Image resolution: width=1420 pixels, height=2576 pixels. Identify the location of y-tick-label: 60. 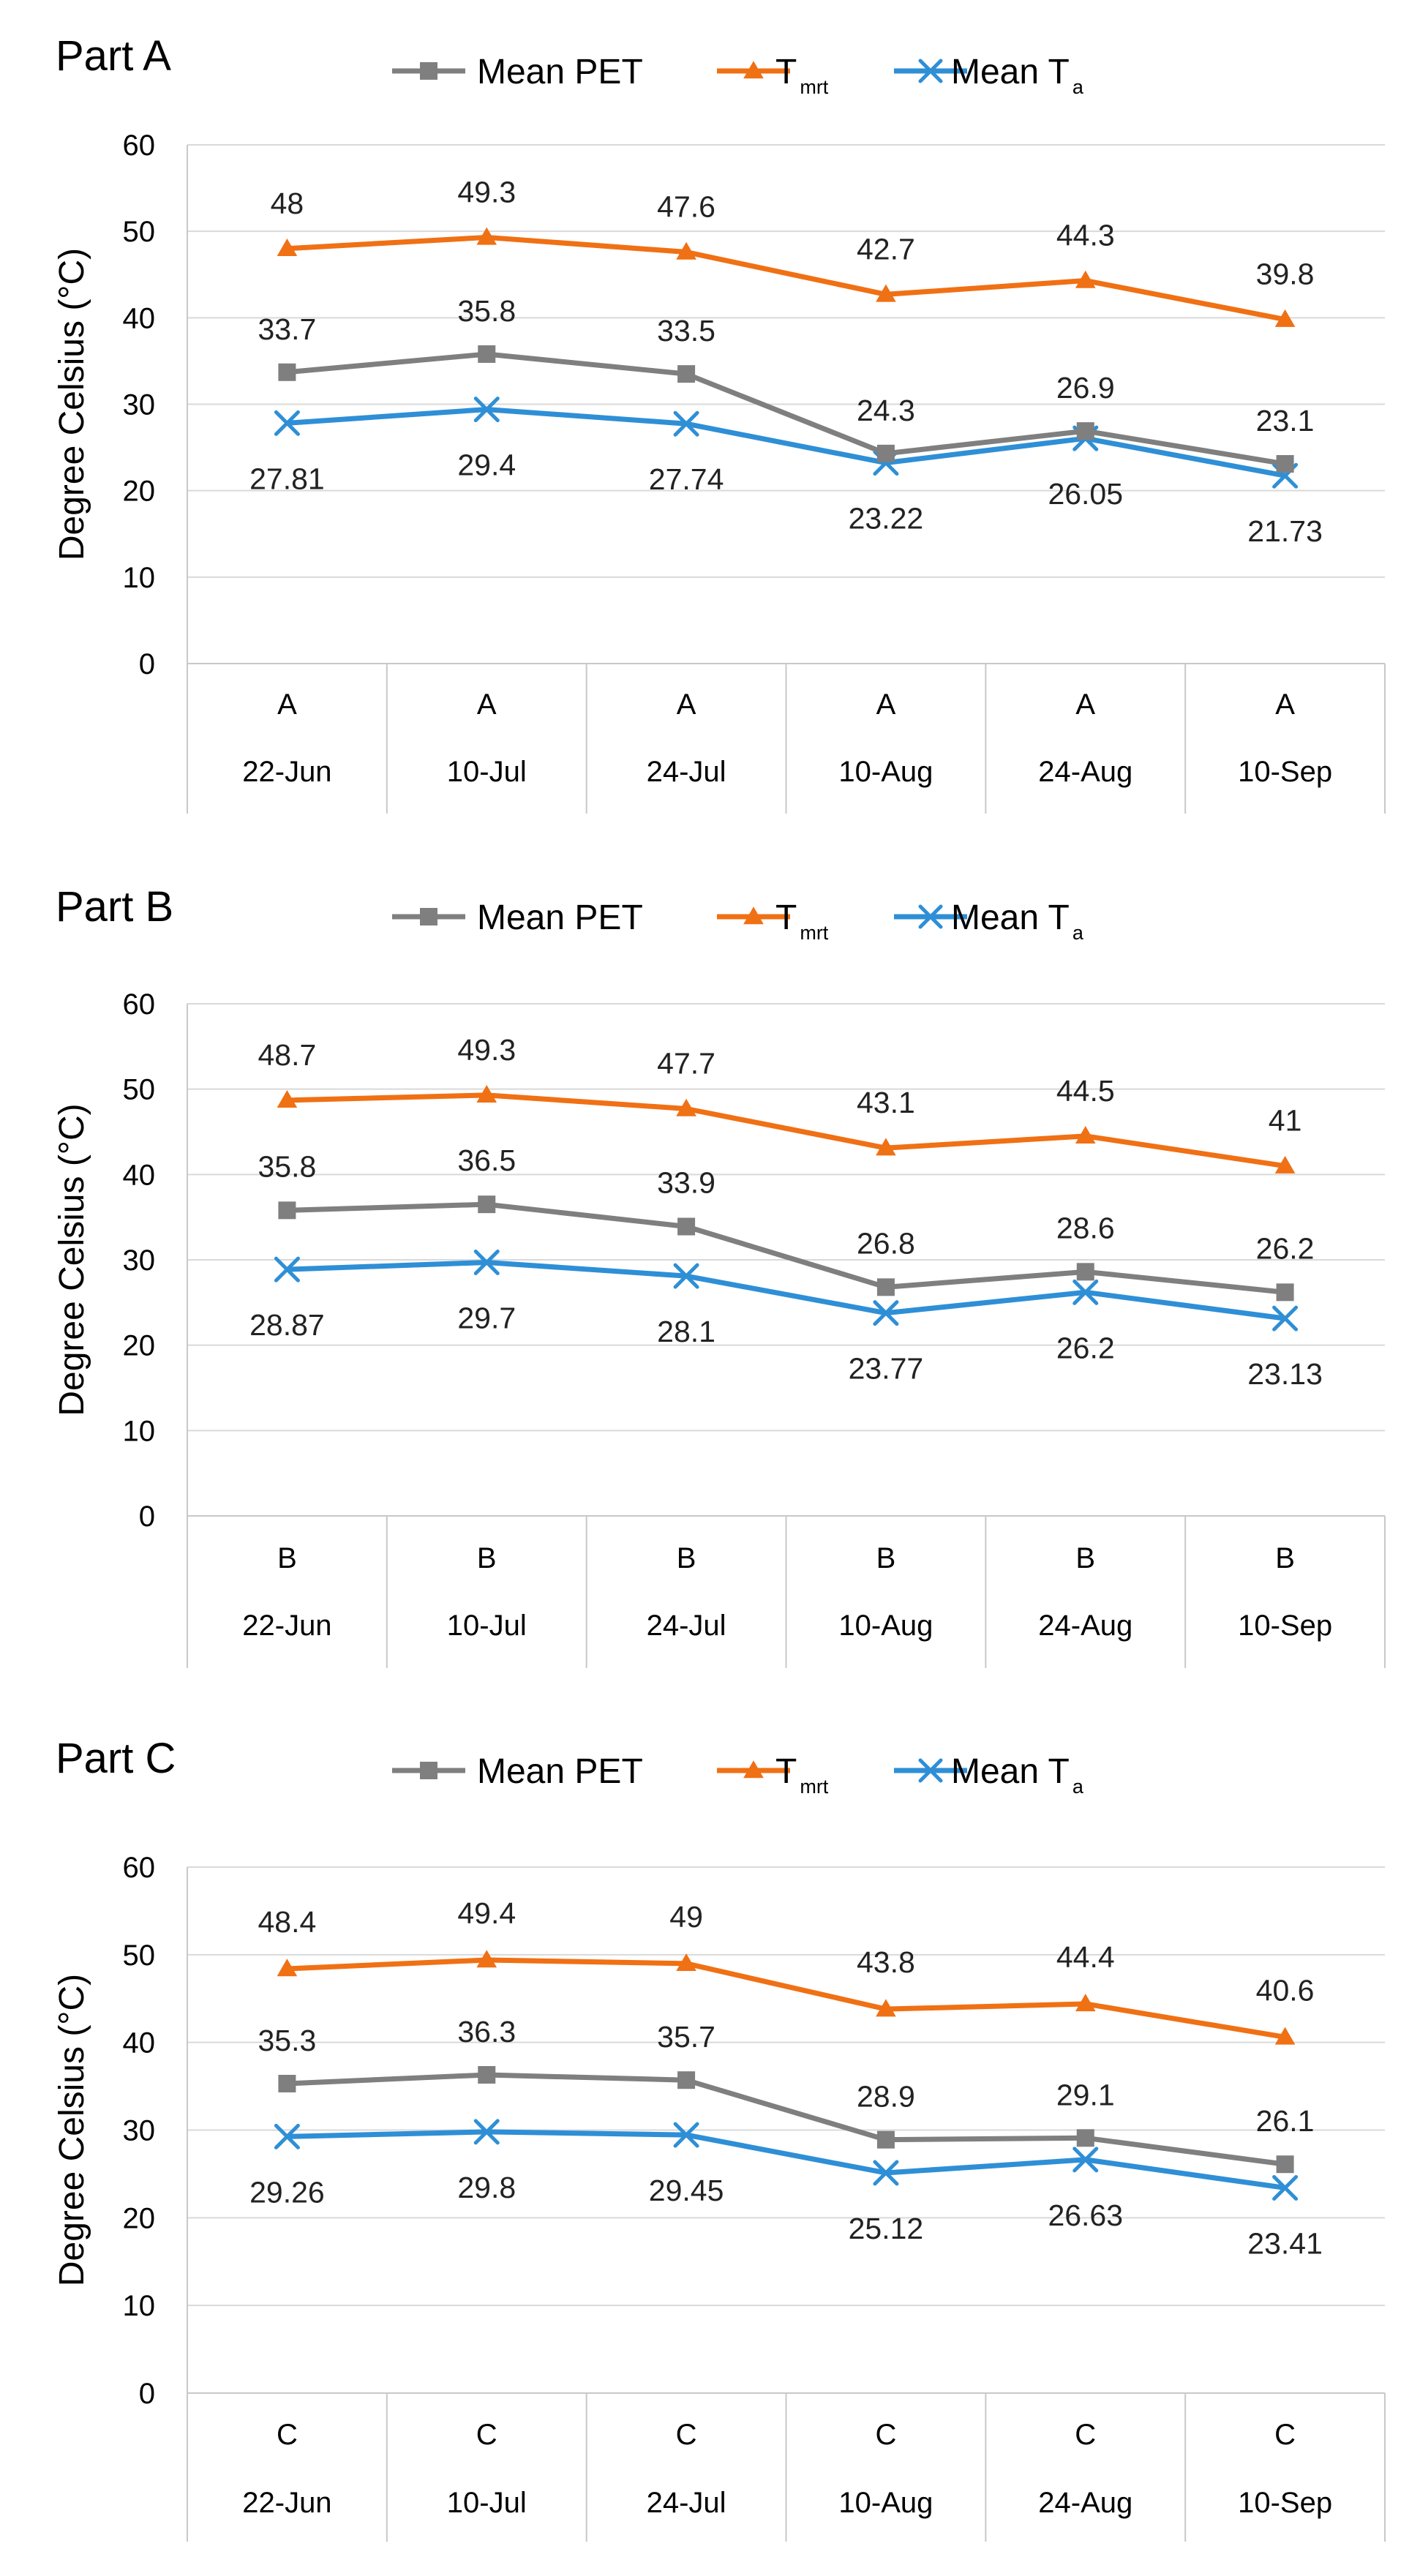
(139, 1004).